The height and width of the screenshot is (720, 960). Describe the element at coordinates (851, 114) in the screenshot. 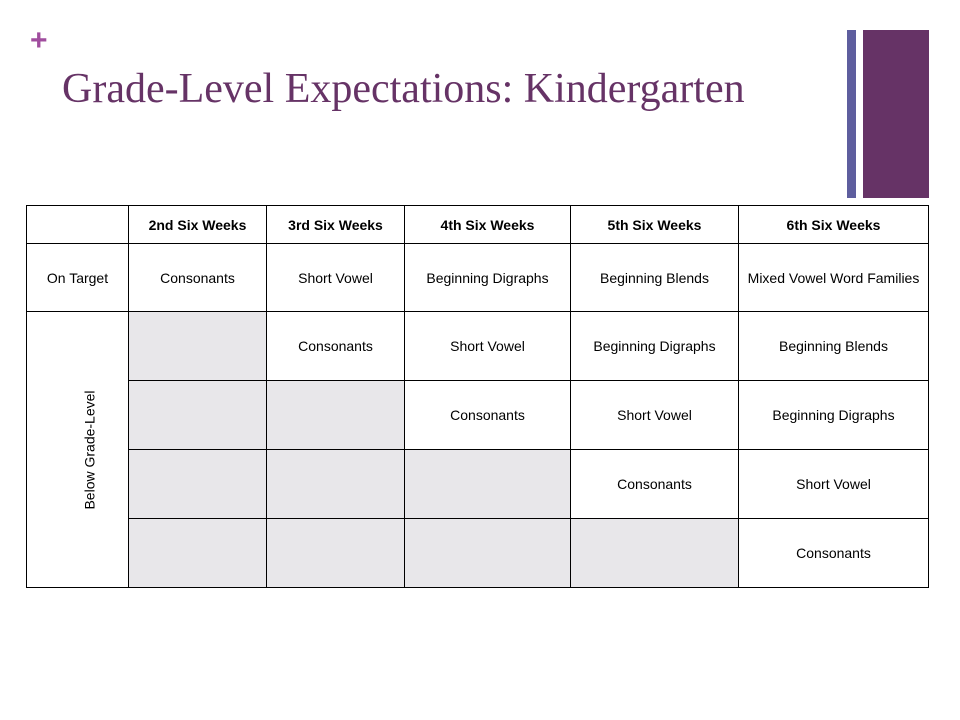

I see `accent-bar-thin` at that location.